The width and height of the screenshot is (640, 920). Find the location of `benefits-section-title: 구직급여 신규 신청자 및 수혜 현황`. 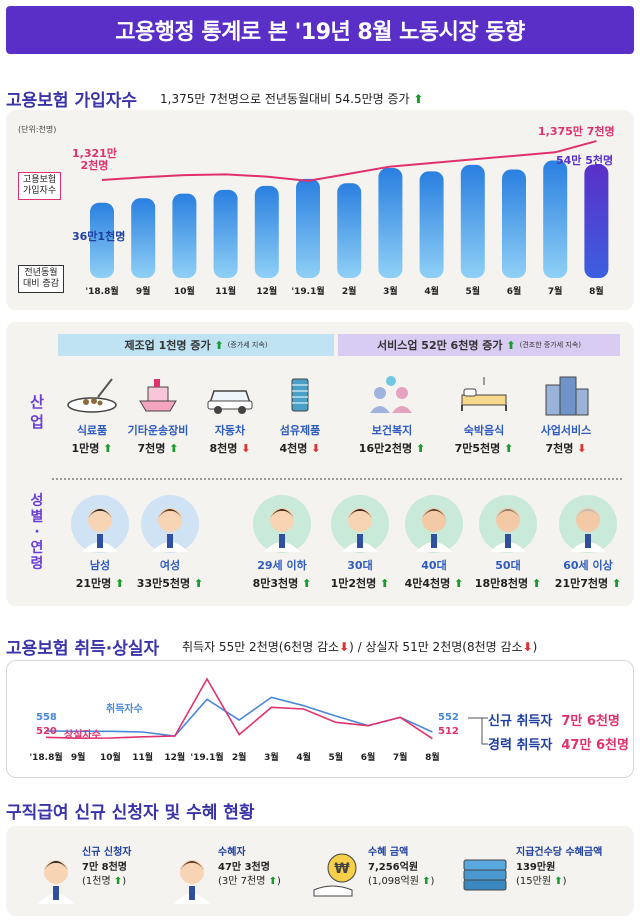

benefits-section-title: 구직급여 신규 신청자 및 수혜 현황 is located at coordinates (130, 813).